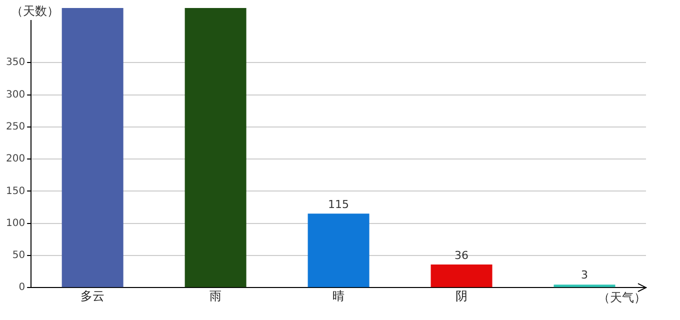  Describe the element at coordinates (16, 159) in the screenshot. I see `y-tick-label: 200` at that location.